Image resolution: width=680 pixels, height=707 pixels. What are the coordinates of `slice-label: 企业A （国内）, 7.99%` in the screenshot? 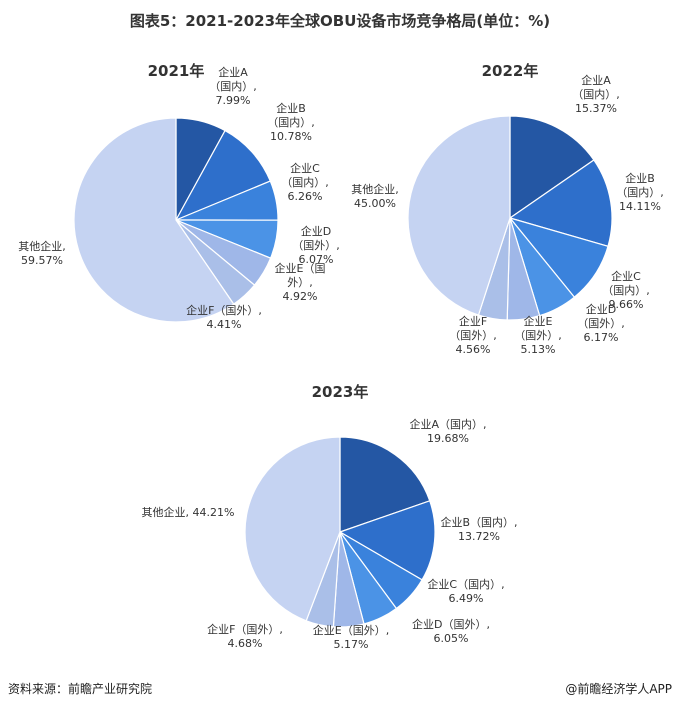 It's located at (233, 86).